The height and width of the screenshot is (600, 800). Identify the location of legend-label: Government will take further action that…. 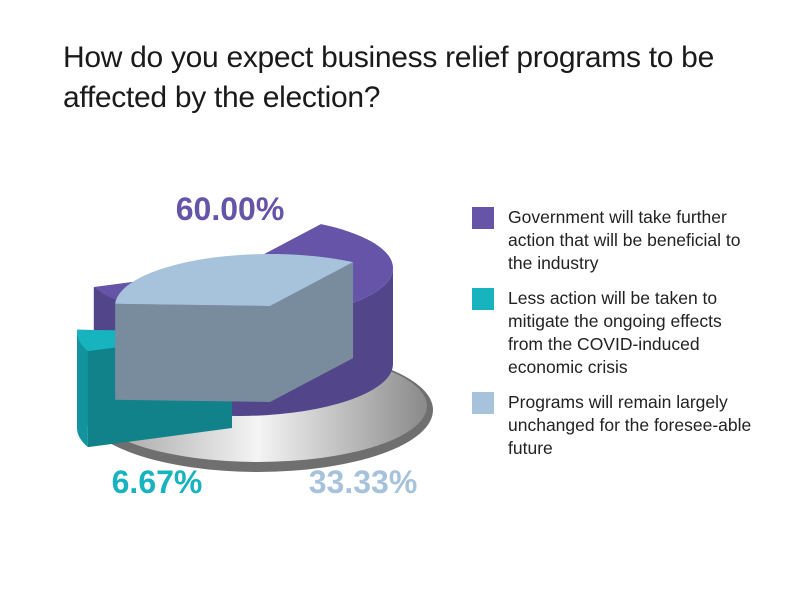
(624, 240).